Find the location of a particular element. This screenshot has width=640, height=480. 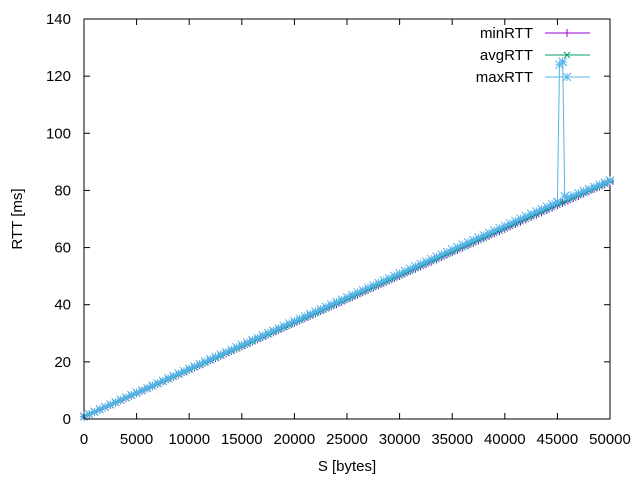

y-tick-label: 100 is located at coordinates (58, 133).